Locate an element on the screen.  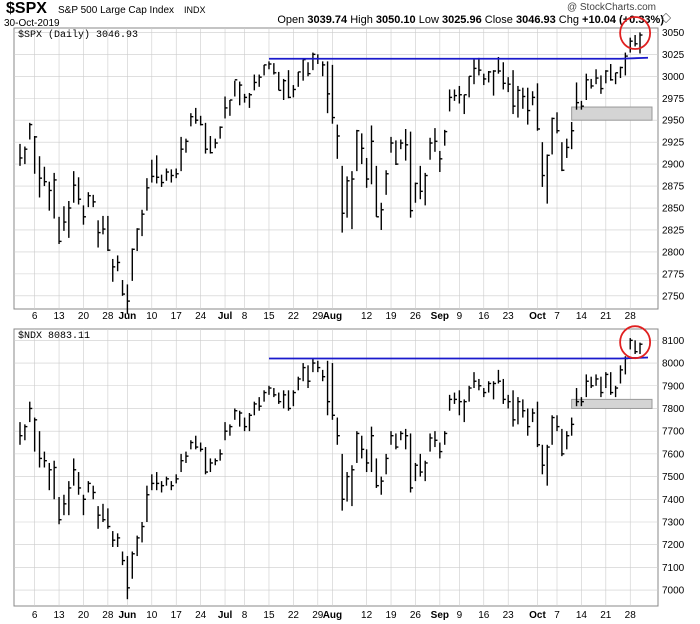
panel-title: $SPX (Daily) 3046.93 is located at coordinates (78, 35).